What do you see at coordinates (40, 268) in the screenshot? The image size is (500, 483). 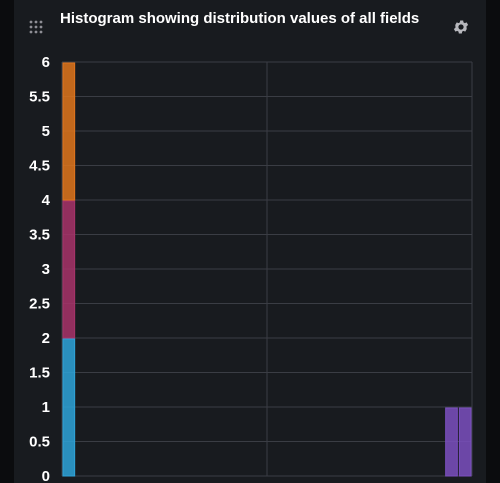 I see `y-axis-ticks: 0 0.5 1 1.5 2 2.5 3 3.5 4 4.5 5 5.5 6` at bounding box center [40, 268].